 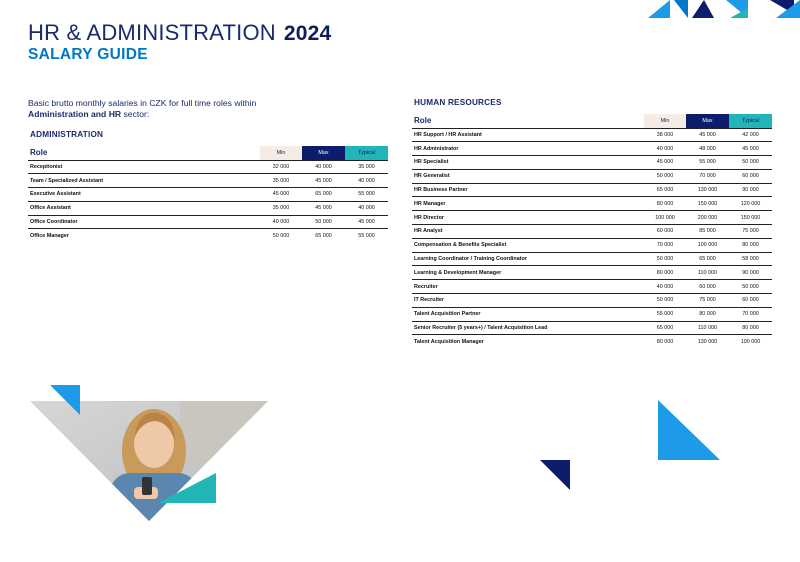 I want to click on role-cell: HR Generalist, so click(x=528, y=176).